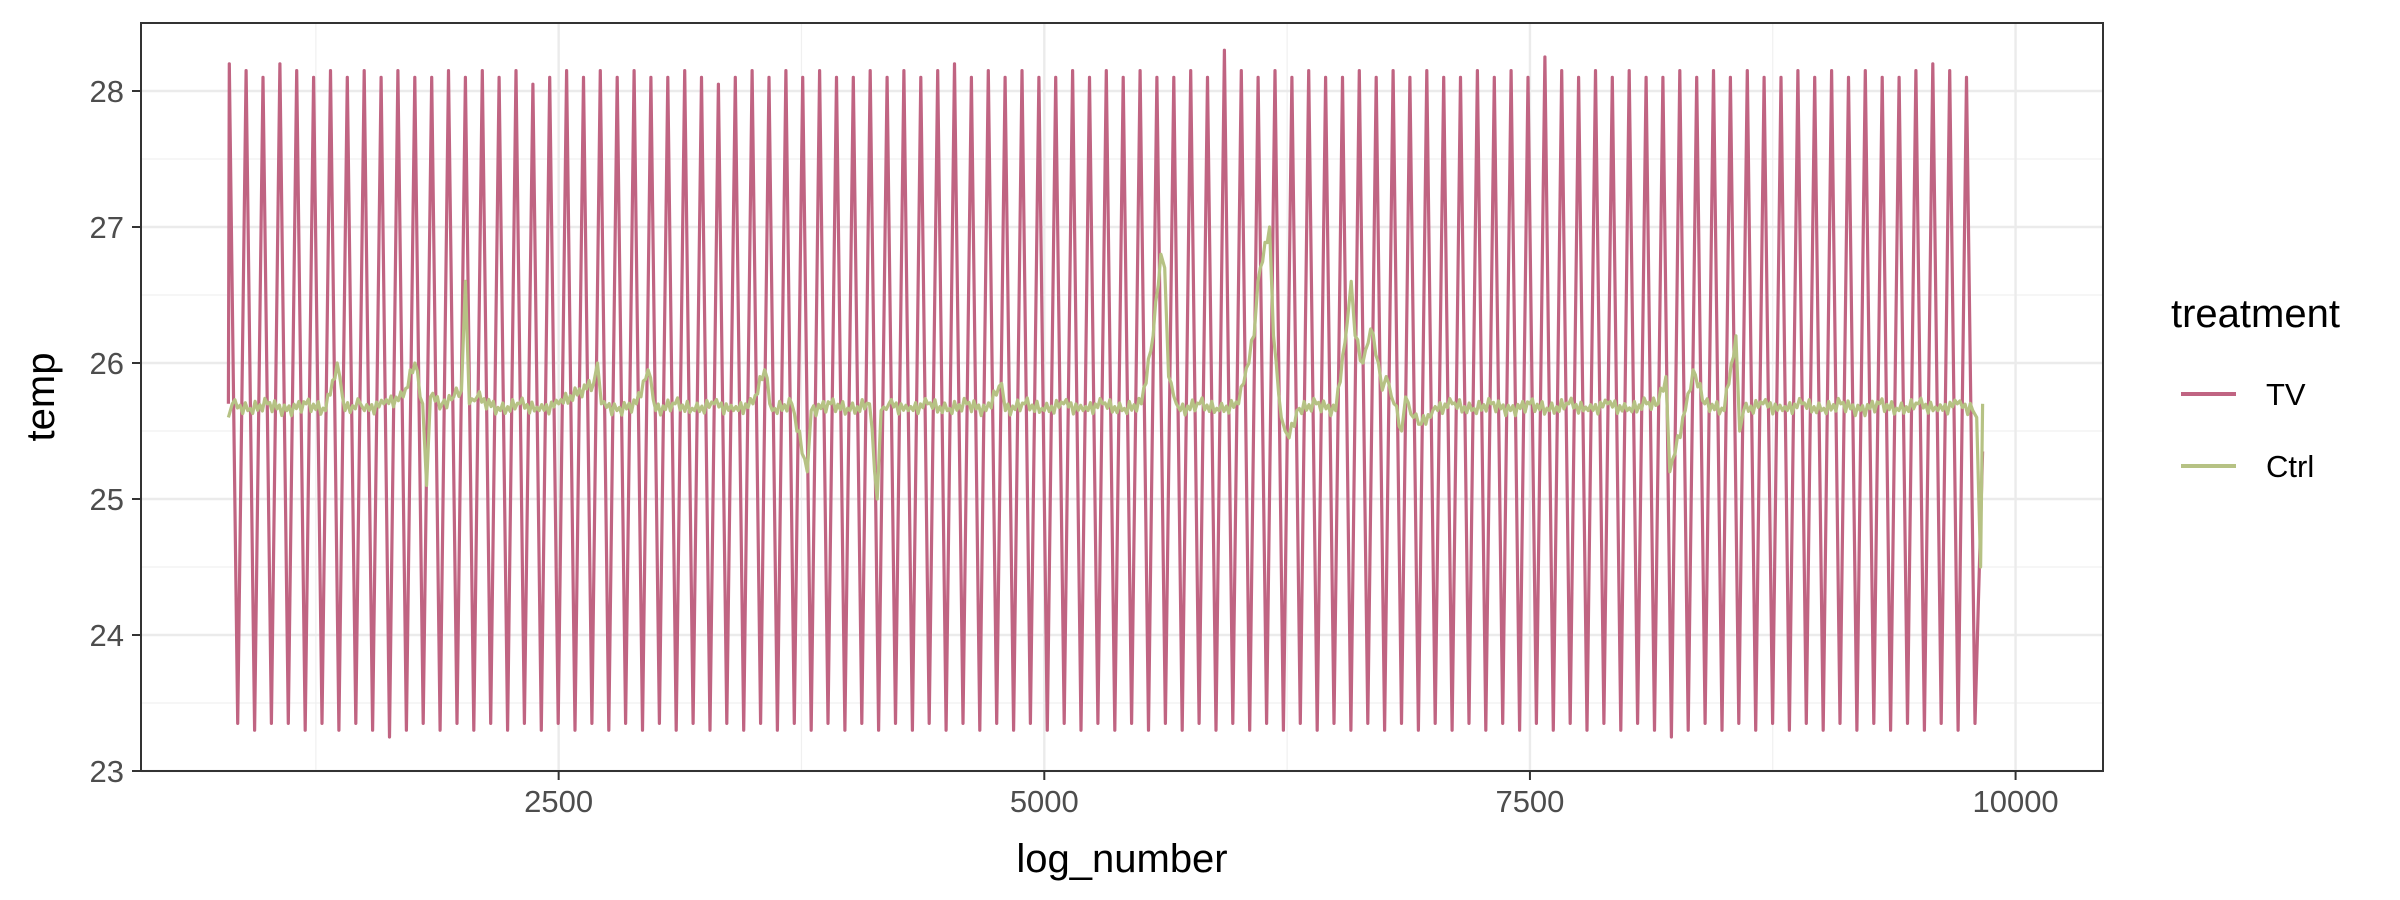 The width and height of the screenshot is (2400, 900). What do you see at coordinates (41, 397) in the screenshot?
I see `y-axis-title: temp` at bounding box center [41, 397].